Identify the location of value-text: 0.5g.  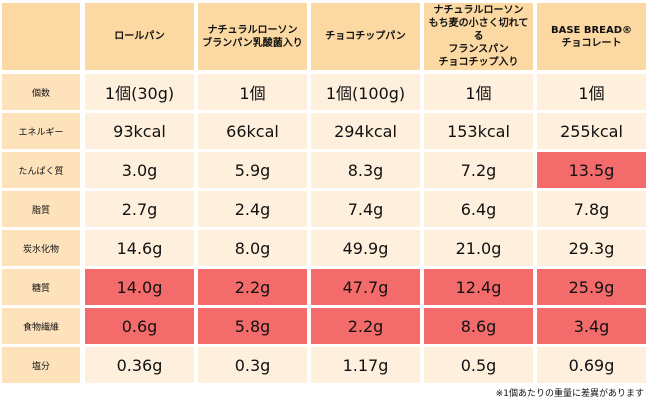
(478, 365).